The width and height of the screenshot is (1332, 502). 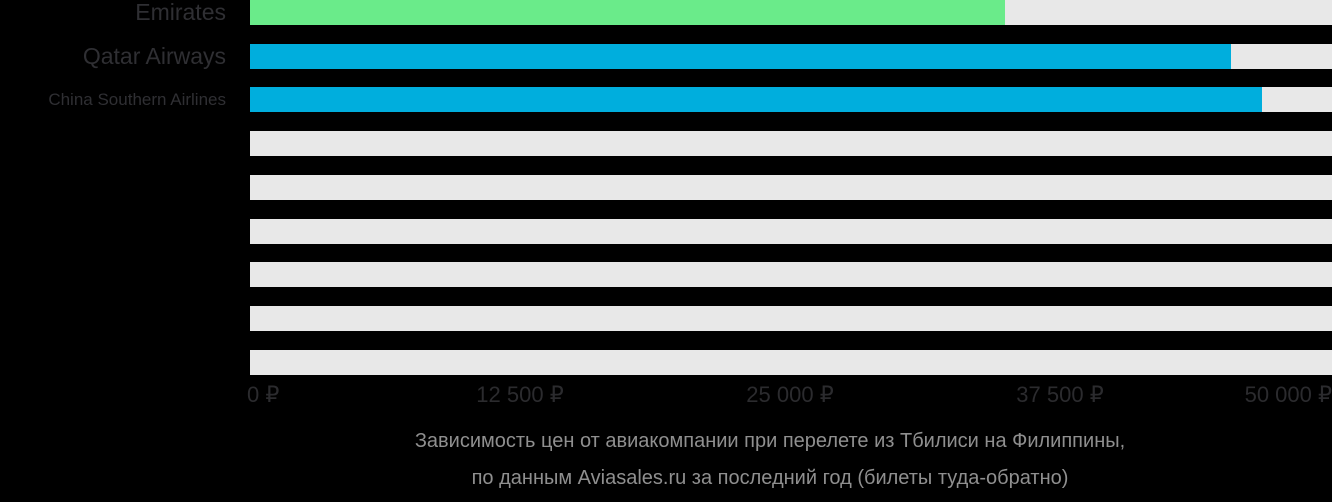 I want to click on bar-row-2: China Southern Airlines, so click(x=666, y=99).